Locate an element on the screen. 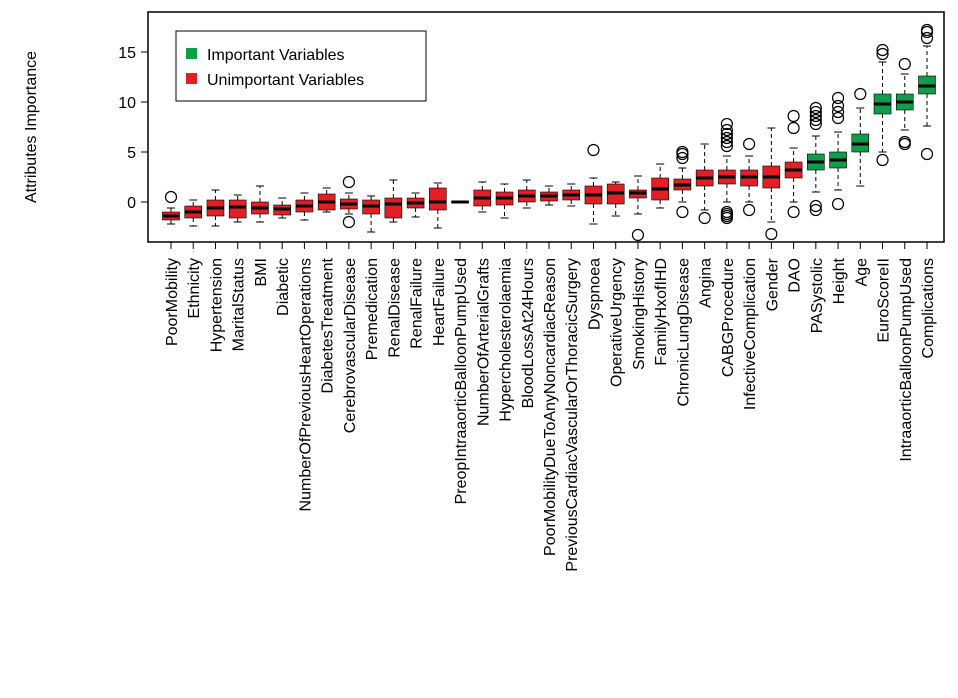  y-tick-label: 0 is located at coordinates (131, 203).